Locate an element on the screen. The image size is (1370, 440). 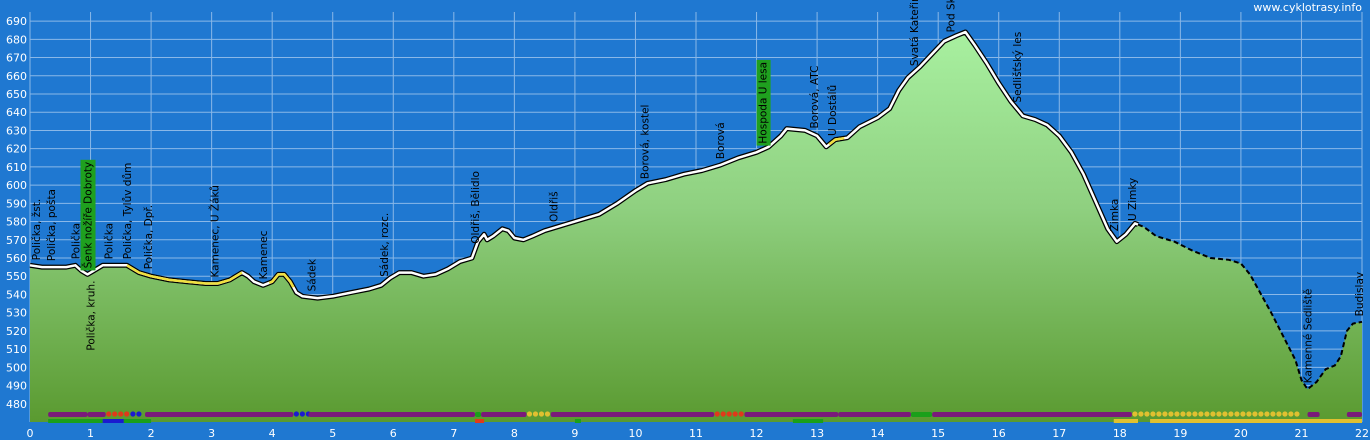
profile-highlight is located at coordinates (184, 274).